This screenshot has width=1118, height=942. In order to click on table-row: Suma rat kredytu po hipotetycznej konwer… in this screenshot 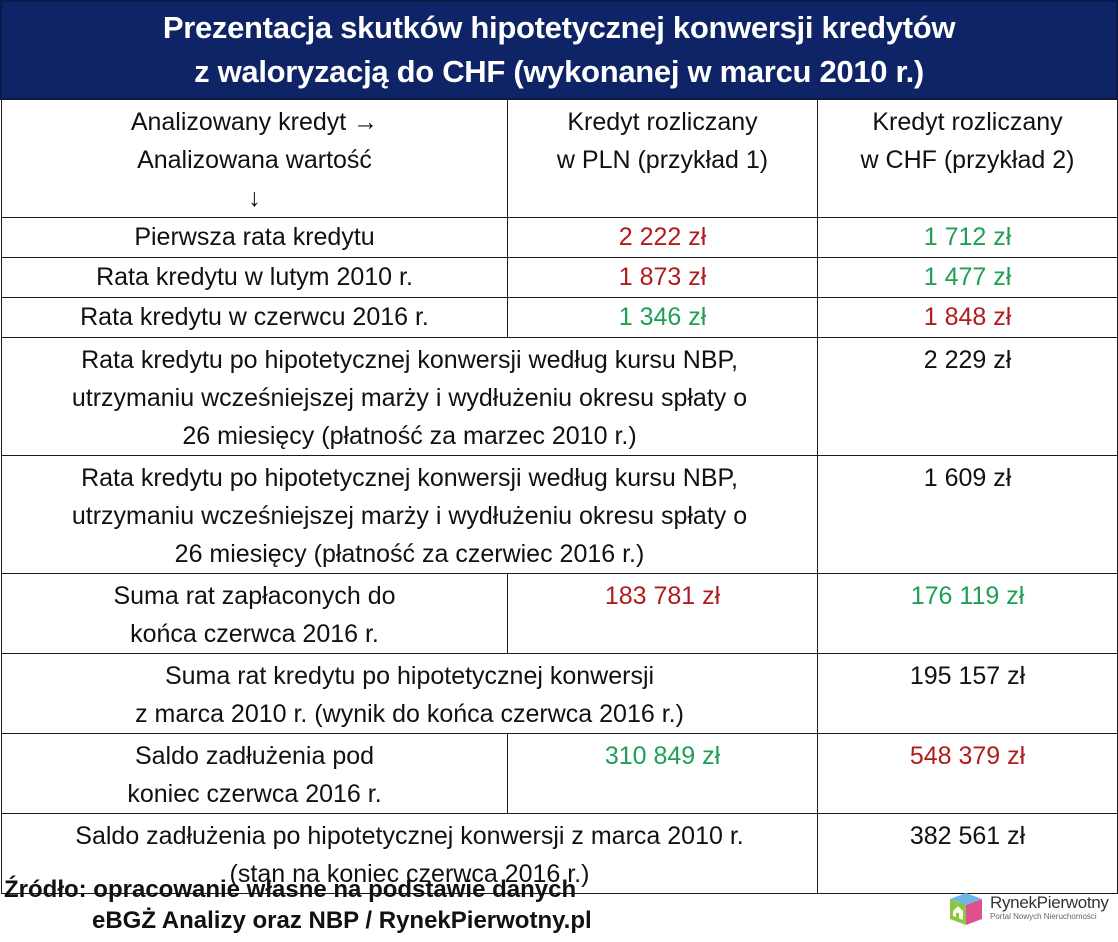, I will do `click(559, 693)`.